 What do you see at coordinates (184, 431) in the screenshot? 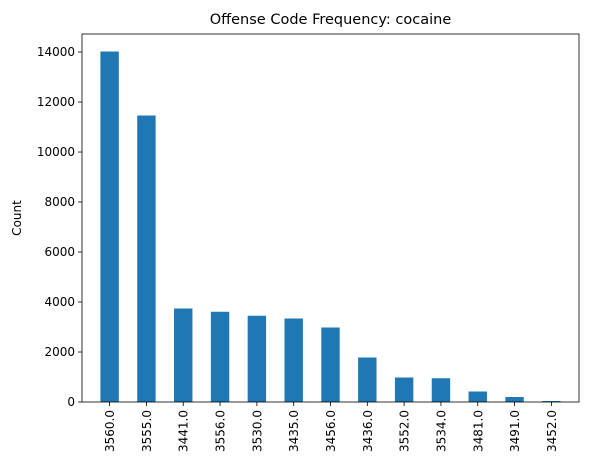
I see `x-tick-label: 3441.0` at bounding box center [184, 431].